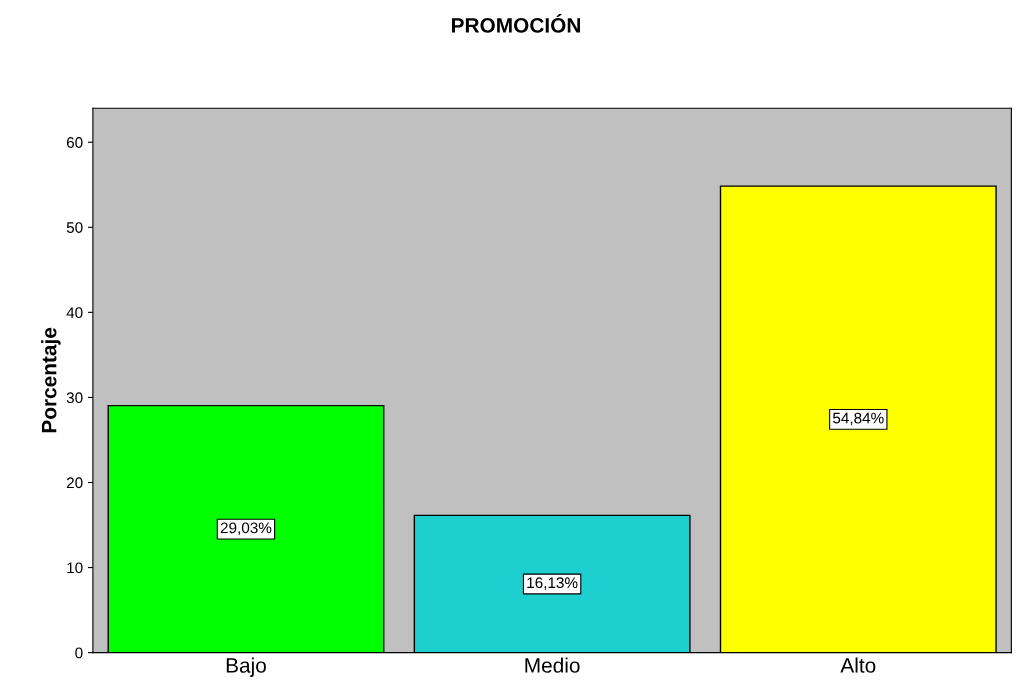  Describe the element at coordinates (74, 142) in the screenshot. I see `y-tick-label: 60` at that location.